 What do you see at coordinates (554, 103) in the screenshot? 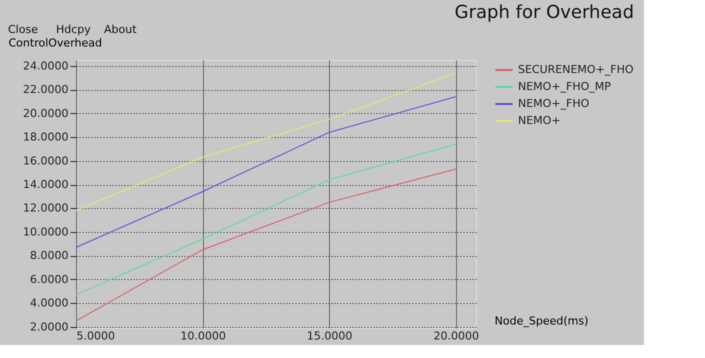
I see `legend-label: NEMO+_FHO` at bounding box center [554, 103].